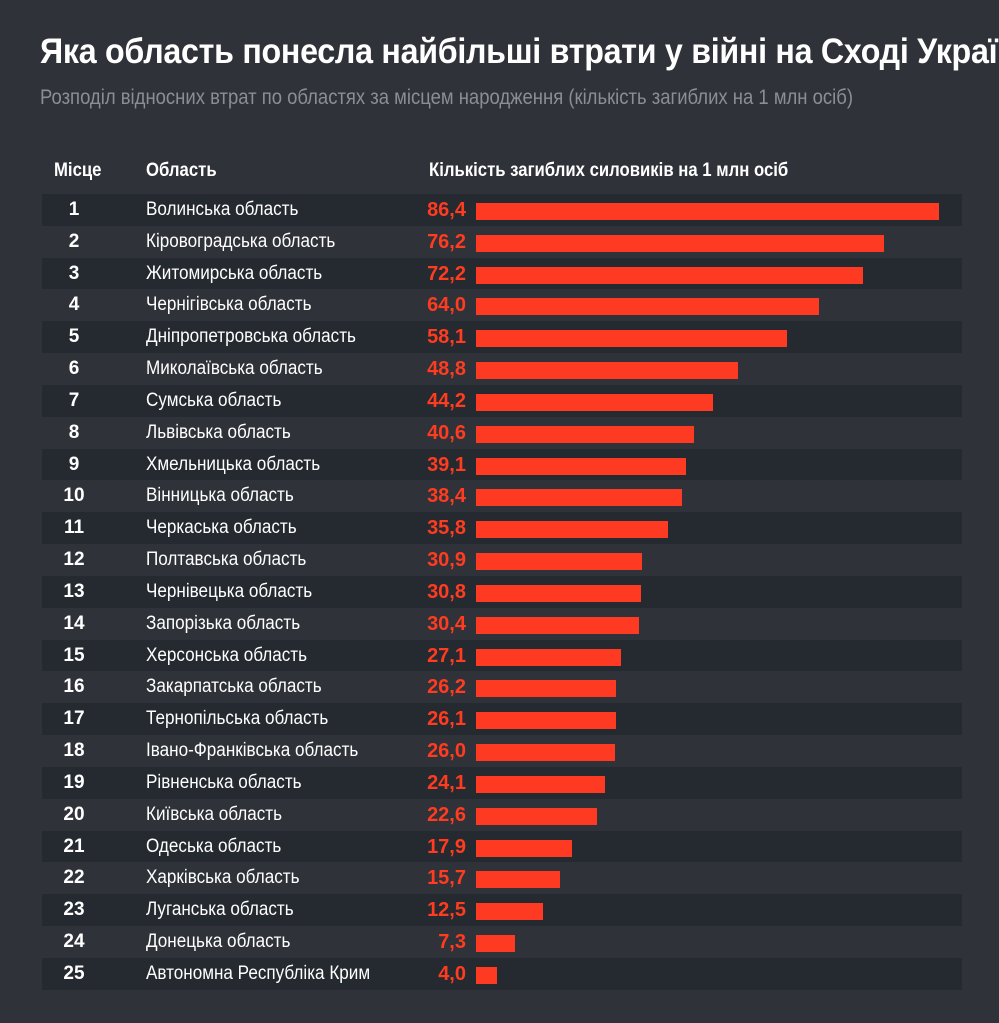  What do you see at coordinates (74, 496) in the screenshot?
I see `rank-label: 10` at bounding box center [74, 496].